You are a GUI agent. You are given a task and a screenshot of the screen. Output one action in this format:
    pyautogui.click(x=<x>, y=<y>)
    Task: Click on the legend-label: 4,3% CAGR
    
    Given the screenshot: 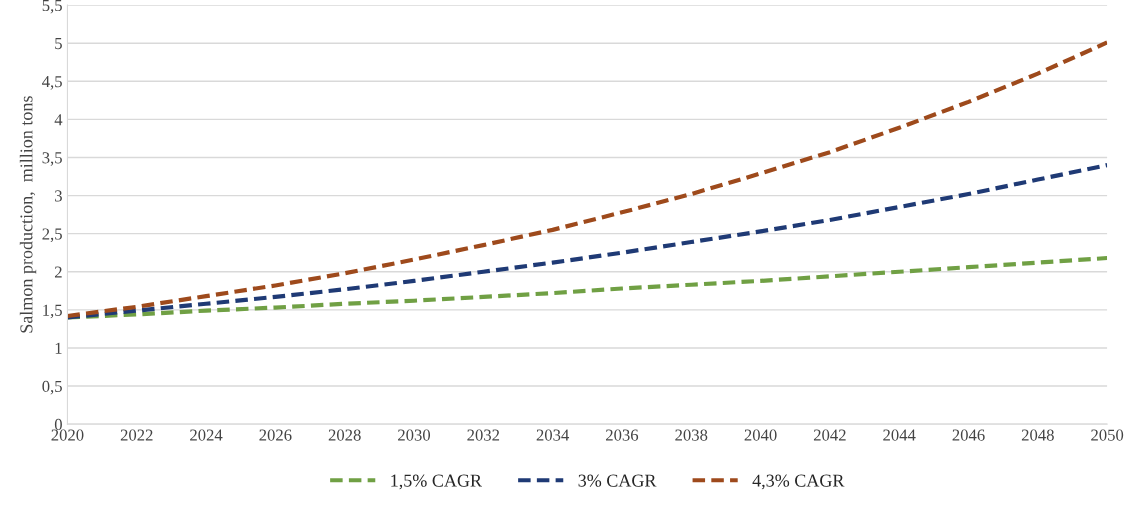 What is the action you would take?
    pyautogui.click(x=798, y=482)
    